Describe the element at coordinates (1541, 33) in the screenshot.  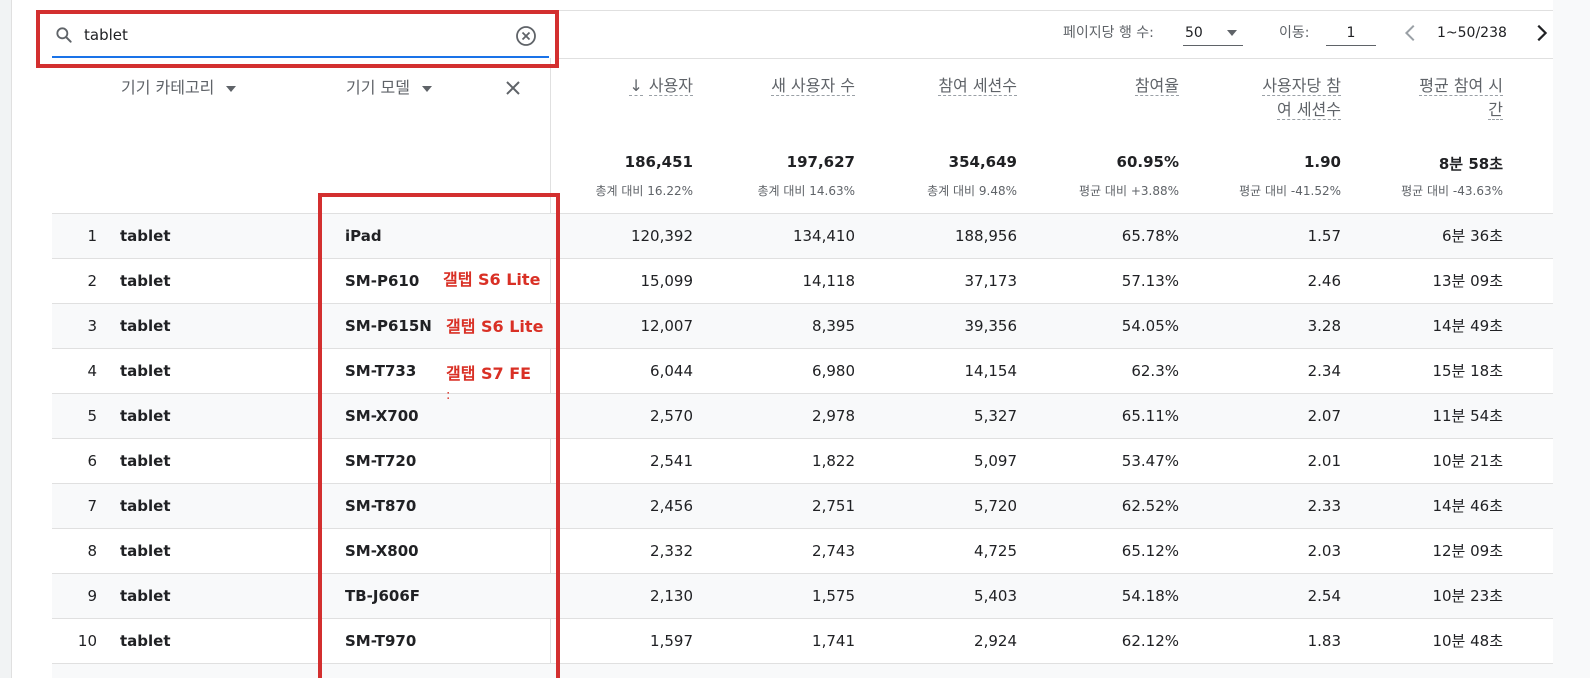
I see `chevron-right-icon` at that location.